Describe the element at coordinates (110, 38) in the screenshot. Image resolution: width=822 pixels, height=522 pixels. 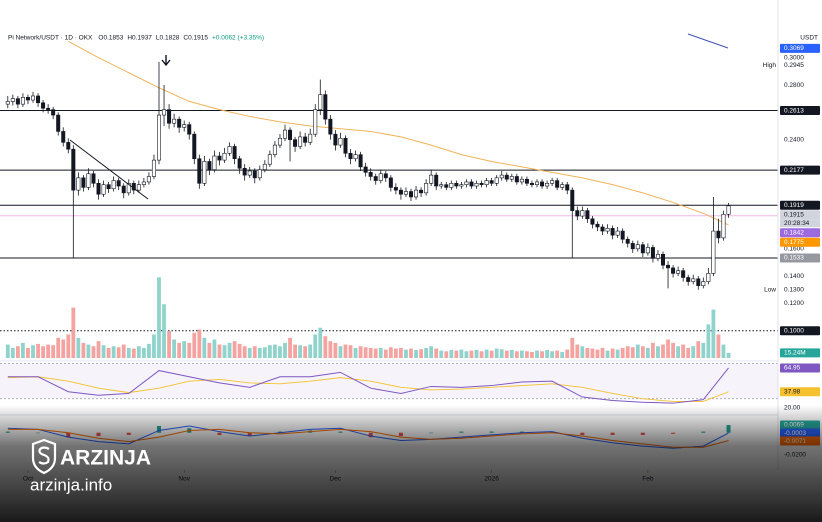
I see `ohlc-label: O0.1853` at that location.